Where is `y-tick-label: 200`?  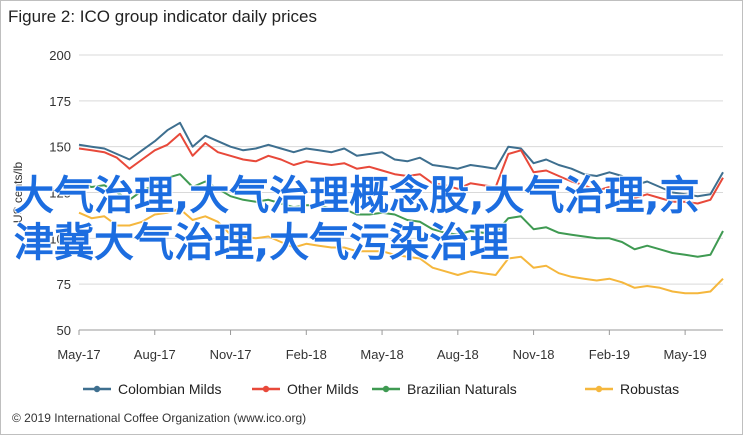 y-tick-label: 200 is located at coordinates (60, 55).